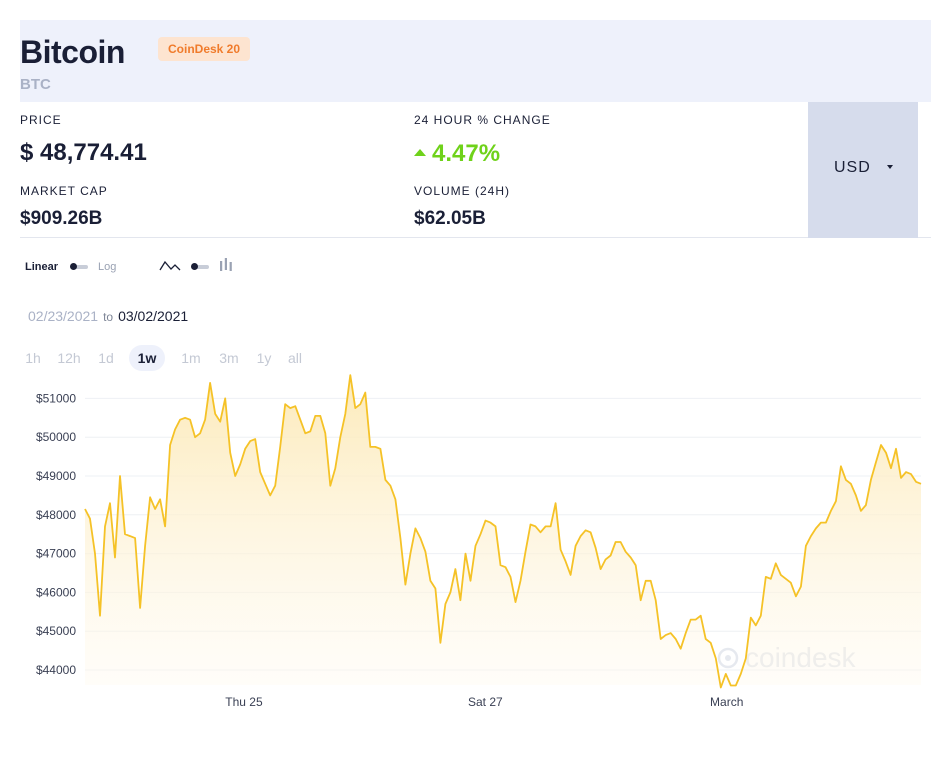  I want to click on market-cap-value: $909.26B, so click(61, 218).